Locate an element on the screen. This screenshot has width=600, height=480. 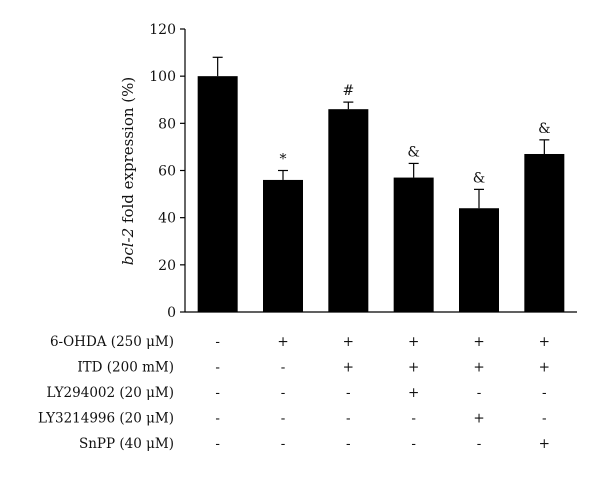
y-axis-label: bcl-2 fold expression (%) is located at coordinates (128, 171).